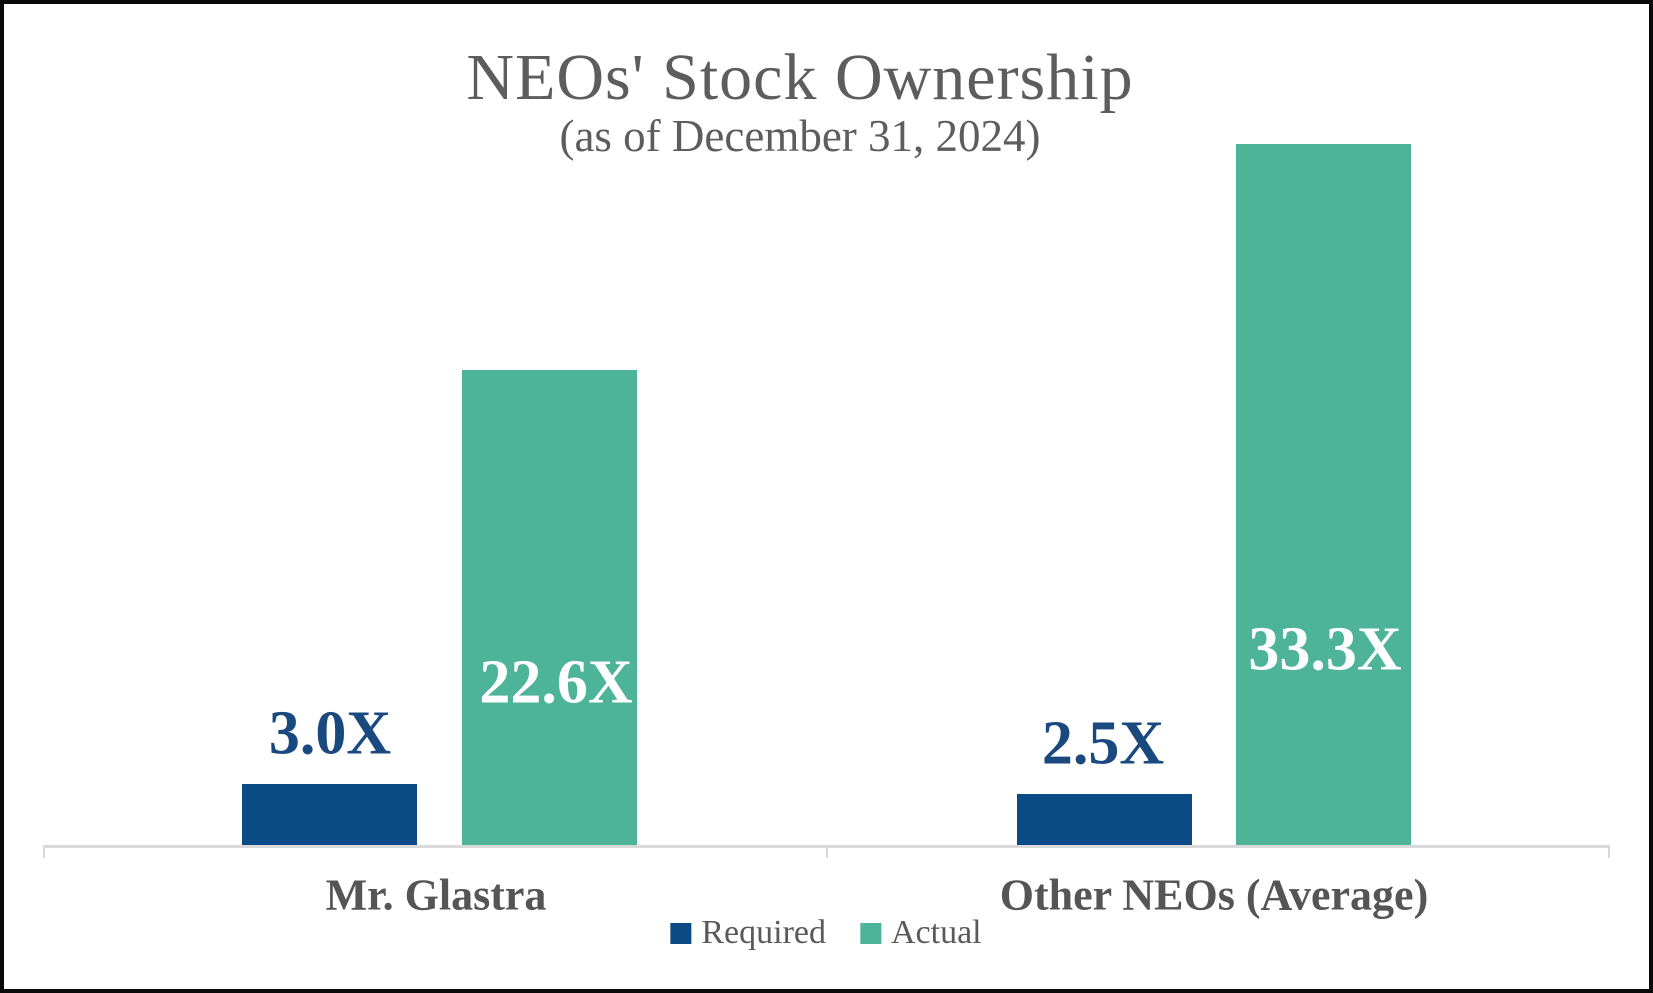  Describe the element at coordinates (1323, 495) in the screenshot. I see `bar-actual-other-neos` at that location.